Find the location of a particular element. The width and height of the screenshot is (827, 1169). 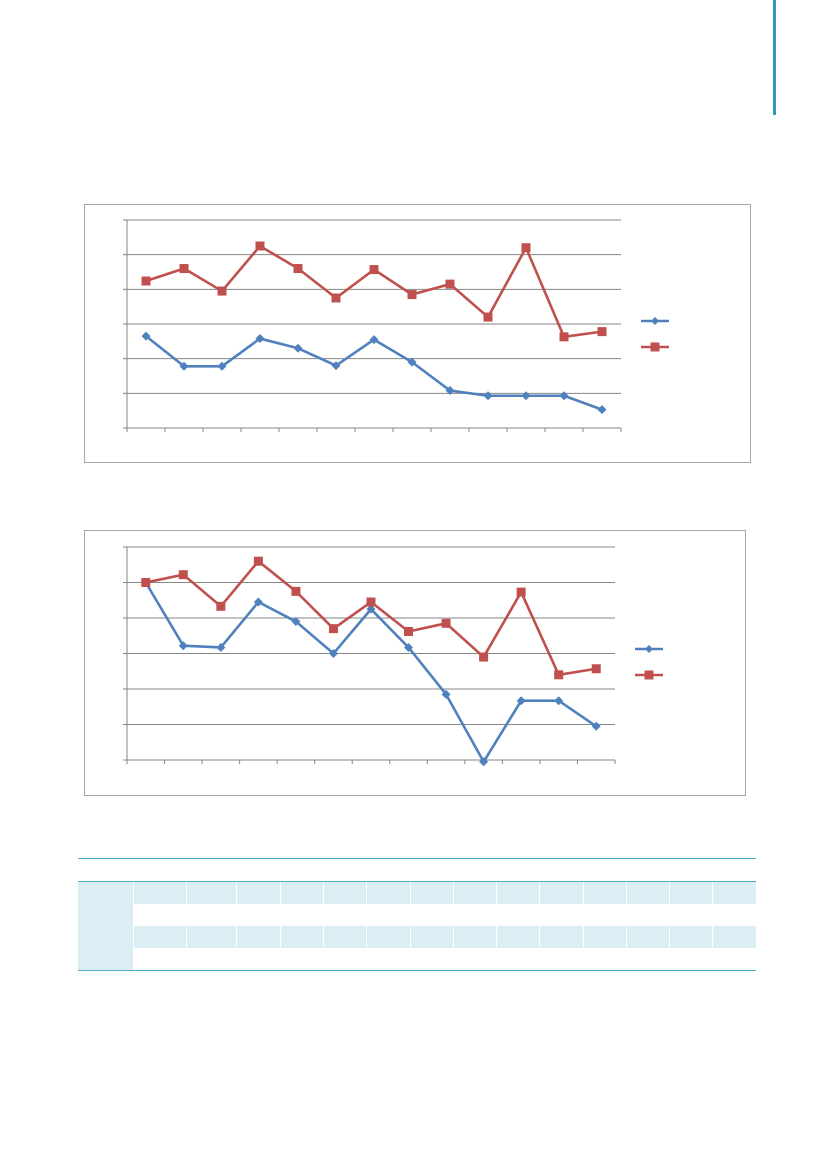

data-table is located at coordinates (417, 914).